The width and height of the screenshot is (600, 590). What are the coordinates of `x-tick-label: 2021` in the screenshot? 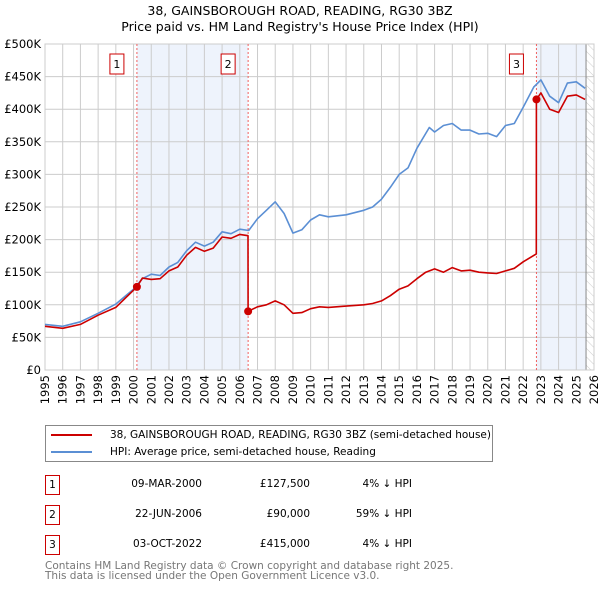 It's located at (505, 389).